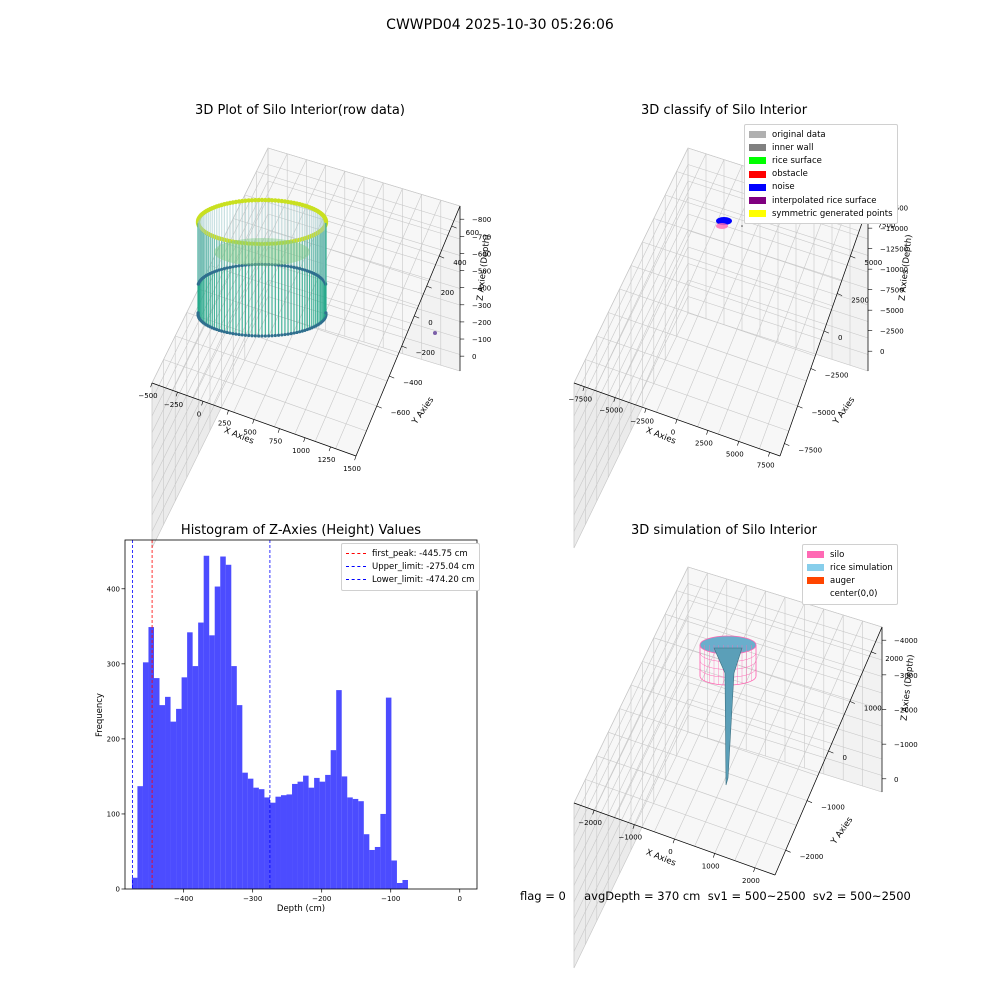 The width and height of the screenshot is (1000, 1000). Describe the element at coordinates (896, 780) in the screenshot. I see `z-tick-label: 0` at that location.